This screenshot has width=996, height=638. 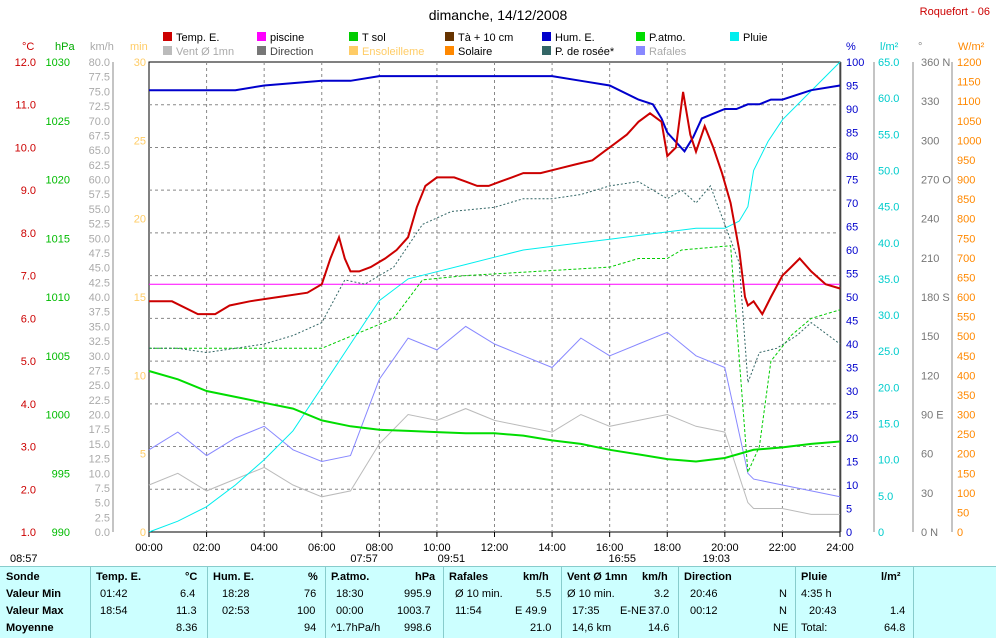 I want to click on rafales-head: Rafales, so click(x=469, y=577).